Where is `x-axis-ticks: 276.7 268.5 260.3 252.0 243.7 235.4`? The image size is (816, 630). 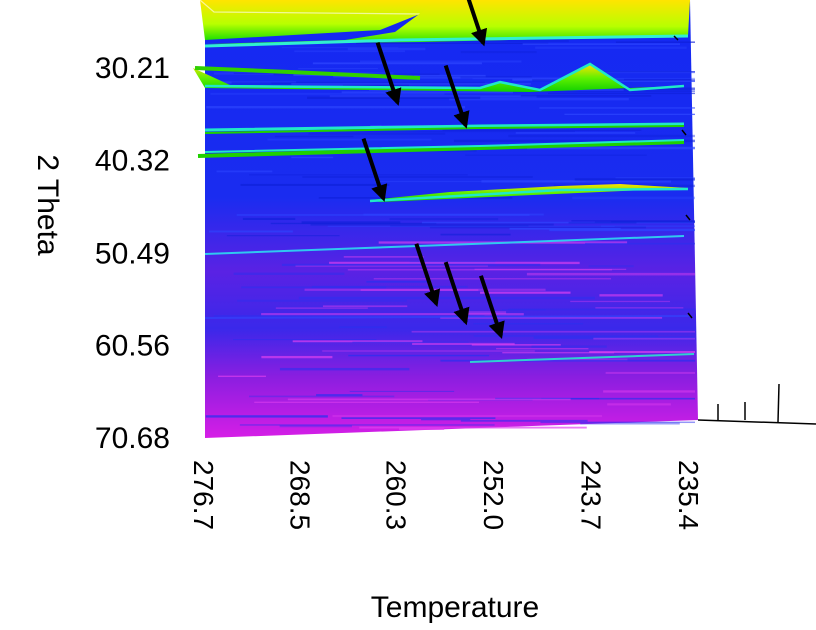 x-axis-ticks: 276.7 268.5 260.3 252.0 243.7 235.4 is located at coordinates (446, 495).